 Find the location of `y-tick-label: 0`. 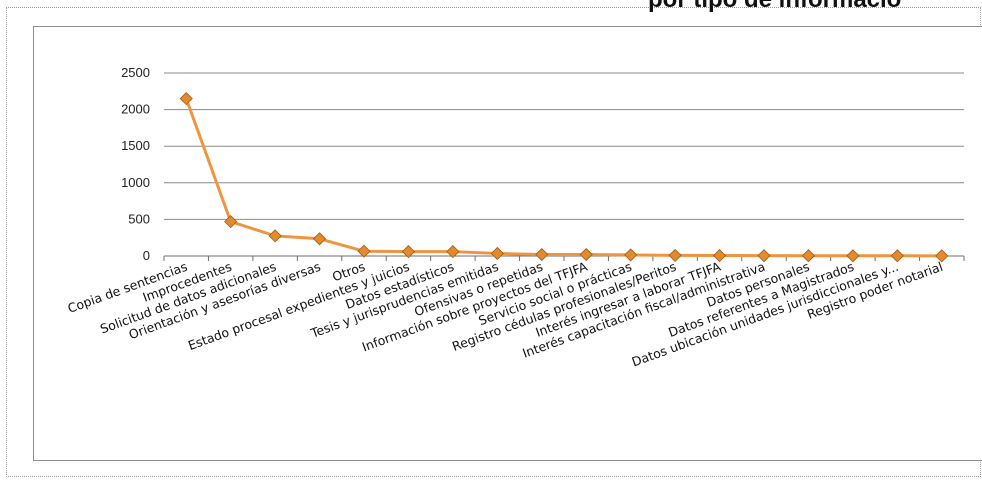

y-tick-label: 0 is located at coordinates (146, 255).